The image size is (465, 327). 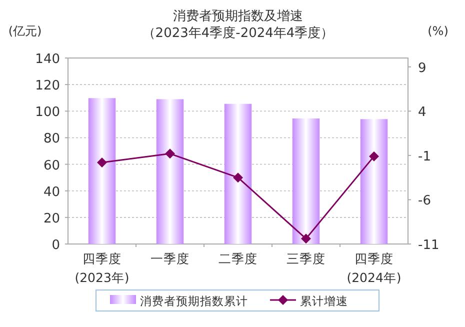 What do you see at coordinates (238, 16) in the screenshot?
I see `chart-title: 消费者预期指数及增速` at bounding box center [238, 16].